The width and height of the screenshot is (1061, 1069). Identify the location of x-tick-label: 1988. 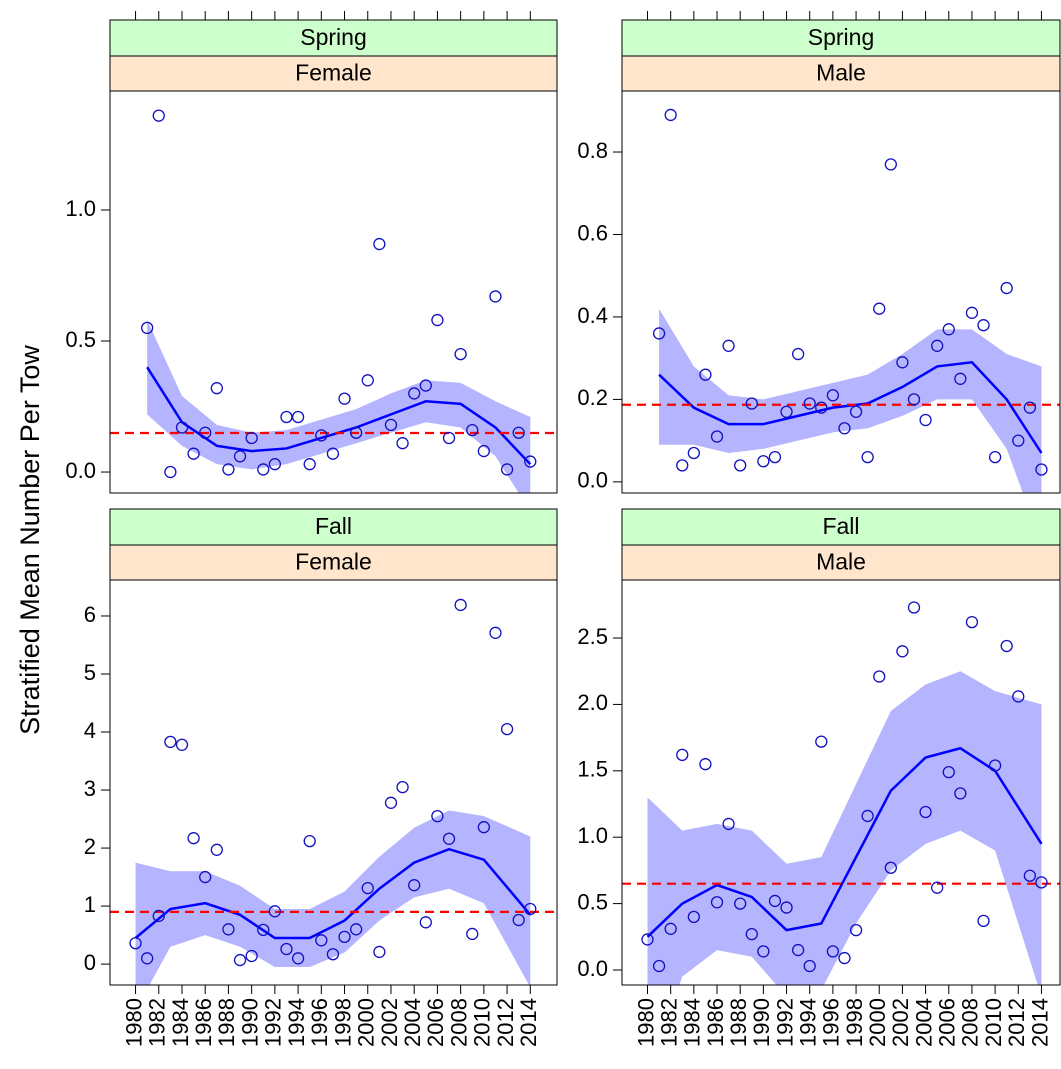
(738, 1022).